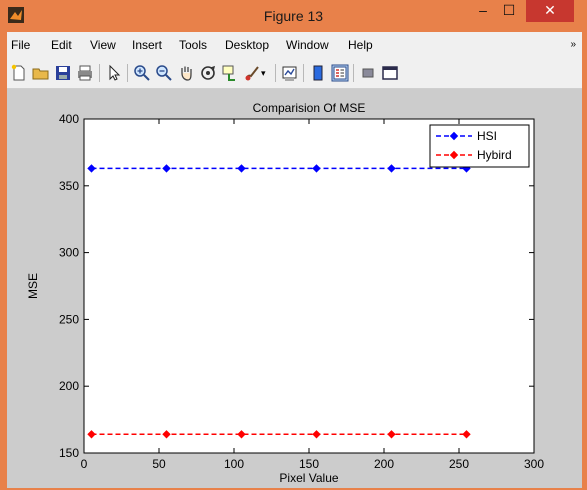 The height and width of the screenshot is (490, 587). I want to click on y-tick-label: 400, so click(69, 119).